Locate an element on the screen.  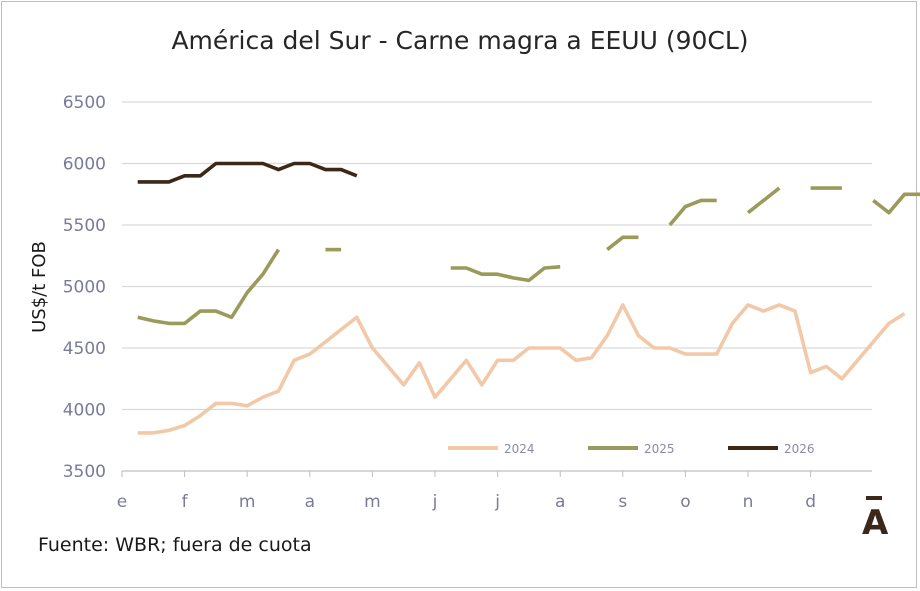
y-tick-label: 6000 is located at coordinates (84, 165).